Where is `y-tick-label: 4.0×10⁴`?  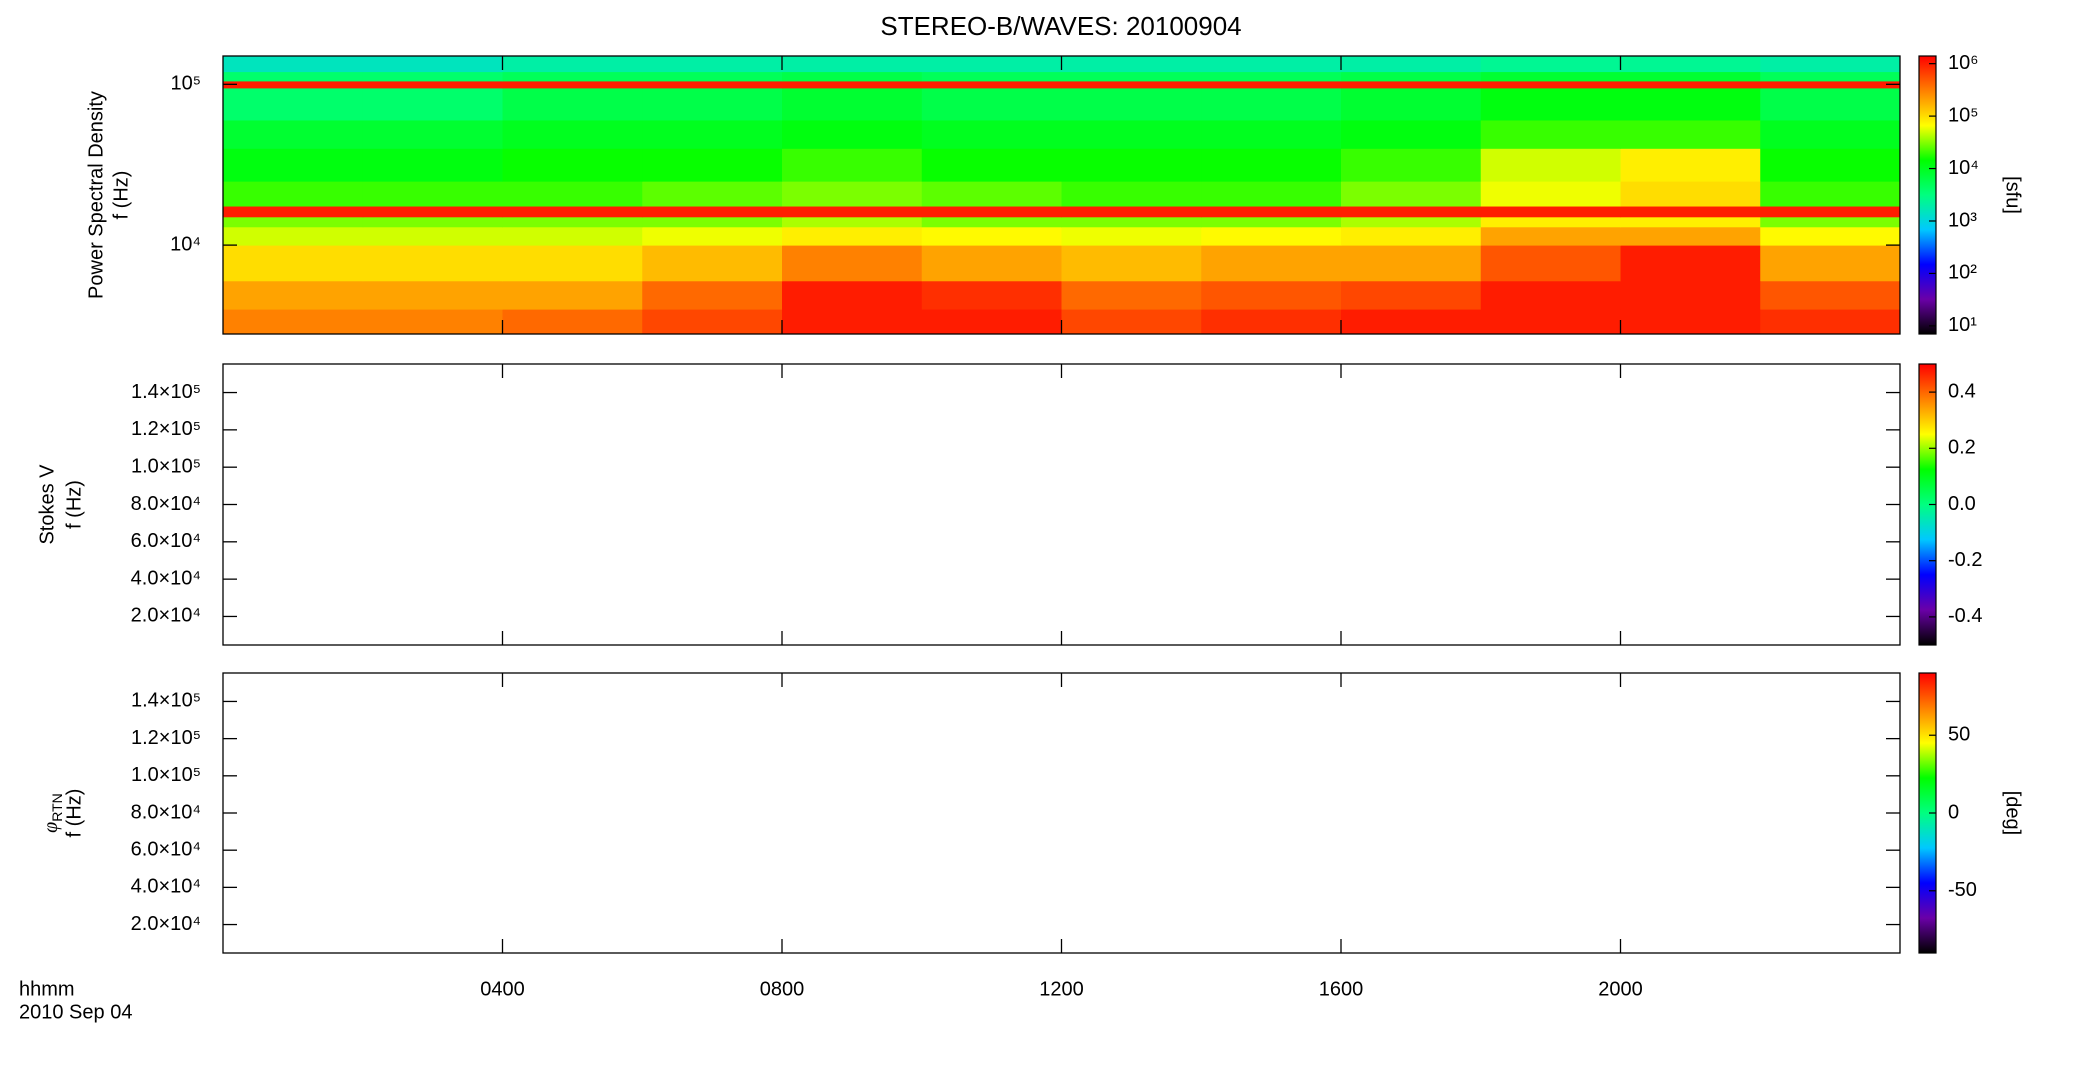 y-tick-label: 4.0×10⁴ is located at coordinates (166, 887).